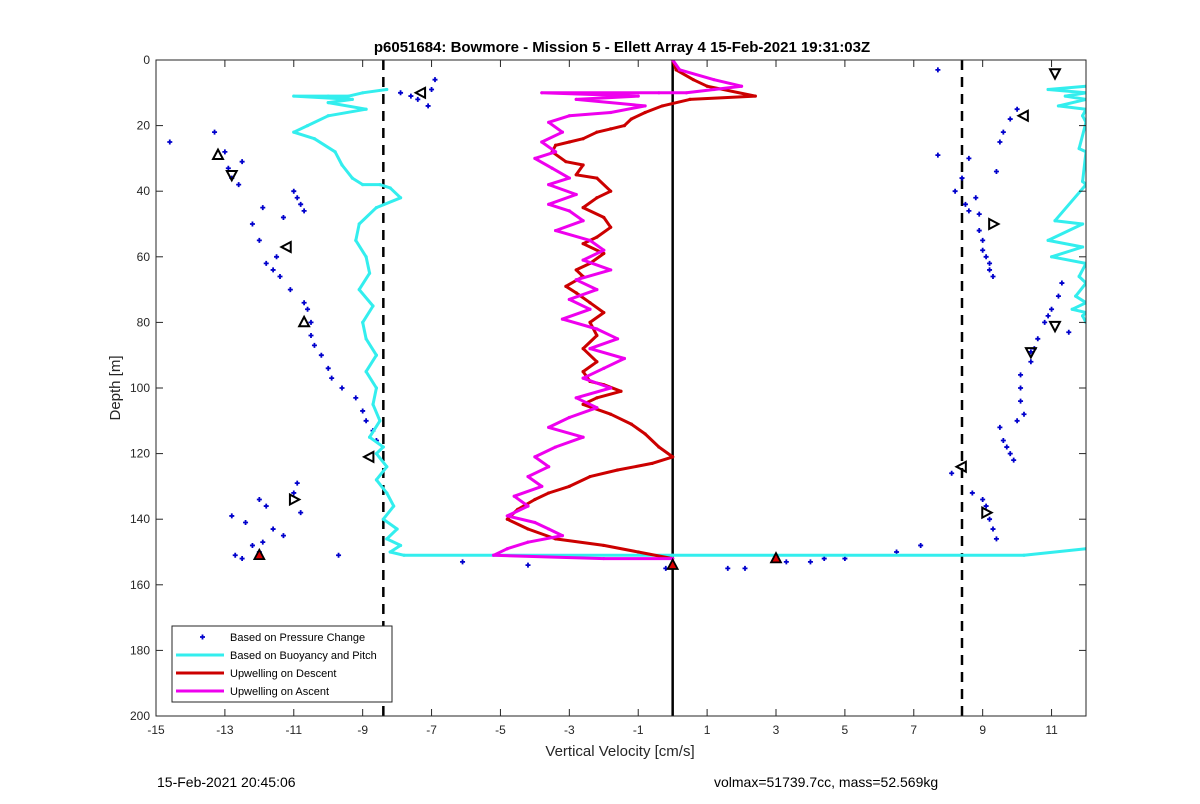 This screenshot has height=804, width=1200. Describe the element at coordinates (569, 730) in the screenshot. I see `x-tick-label: -3` at that location.